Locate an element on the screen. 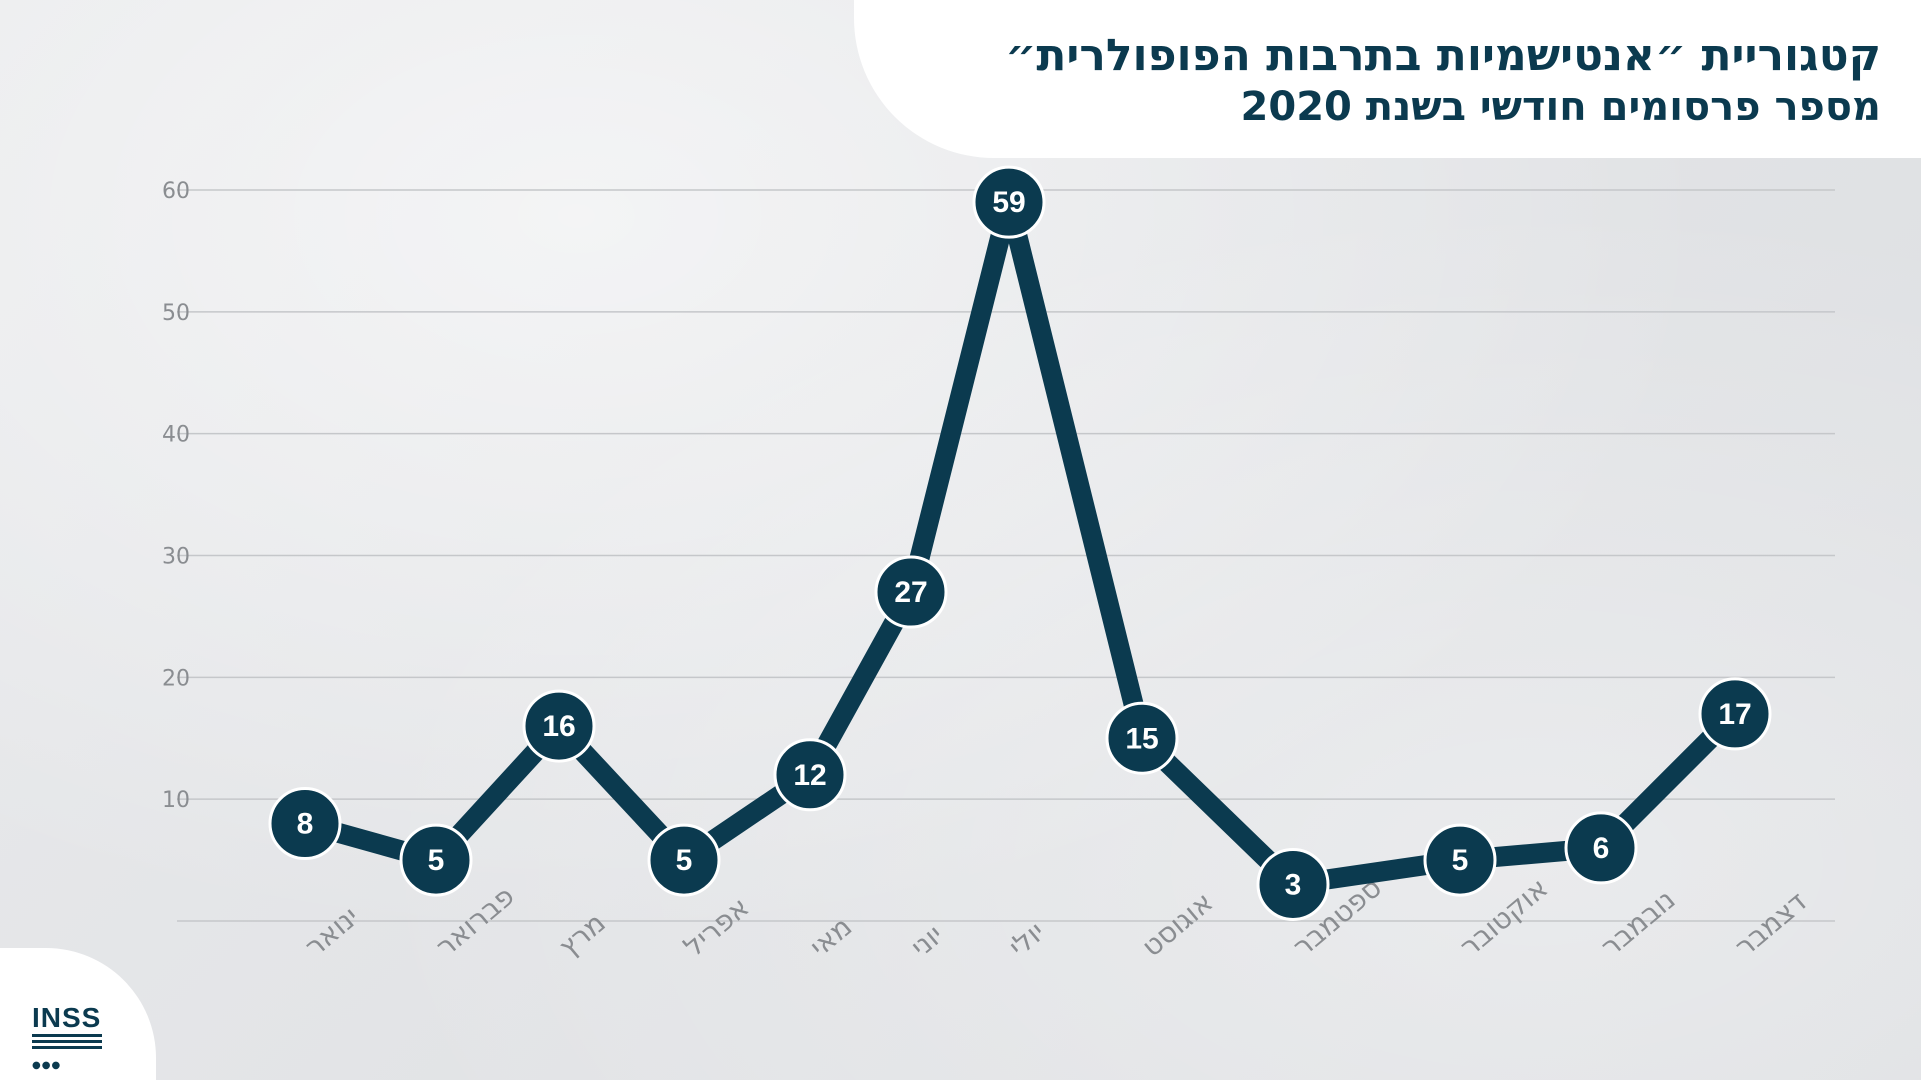  data-label-1: 5 is located at coordinates (436, 860).